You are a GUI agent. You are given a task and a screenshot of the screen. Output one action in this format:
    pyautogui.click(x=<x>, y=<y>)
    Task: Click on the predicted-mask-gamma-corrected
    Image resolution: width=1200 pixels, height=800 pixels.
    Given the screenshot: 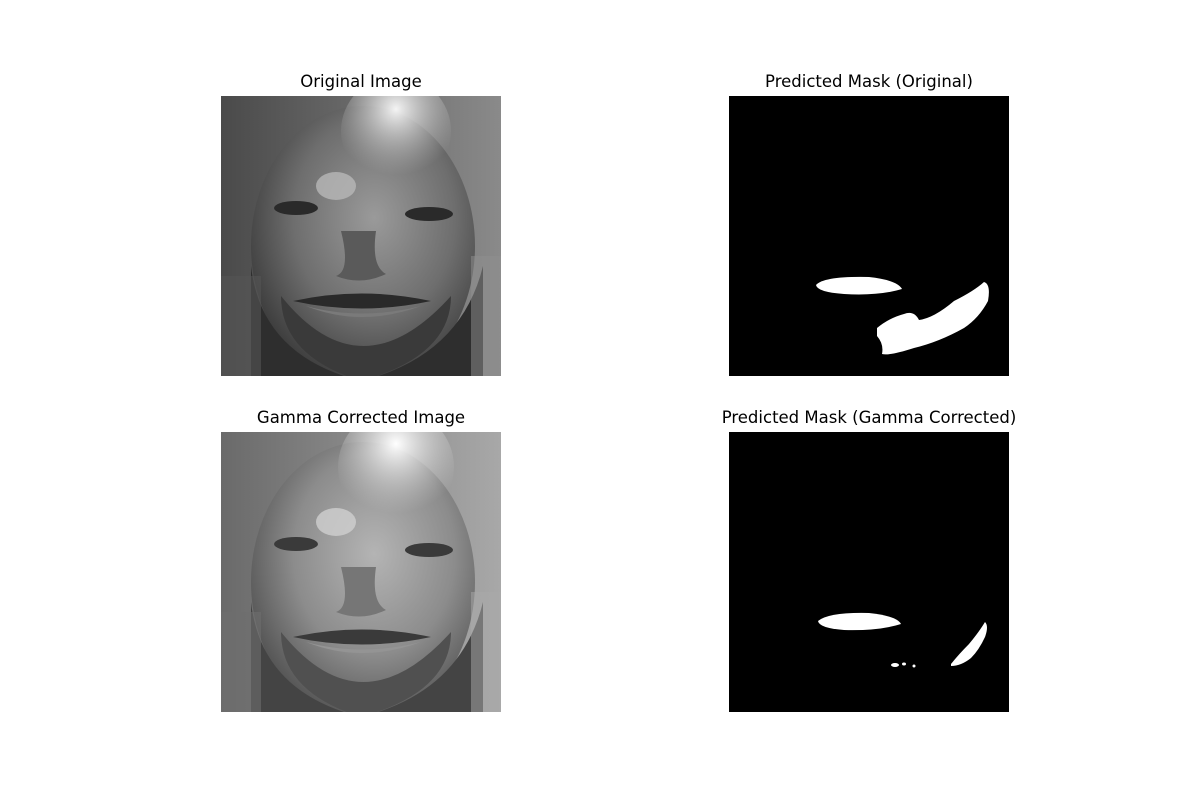 What is the action you would take?
    pyautogui.click(x=869, y=572)
    